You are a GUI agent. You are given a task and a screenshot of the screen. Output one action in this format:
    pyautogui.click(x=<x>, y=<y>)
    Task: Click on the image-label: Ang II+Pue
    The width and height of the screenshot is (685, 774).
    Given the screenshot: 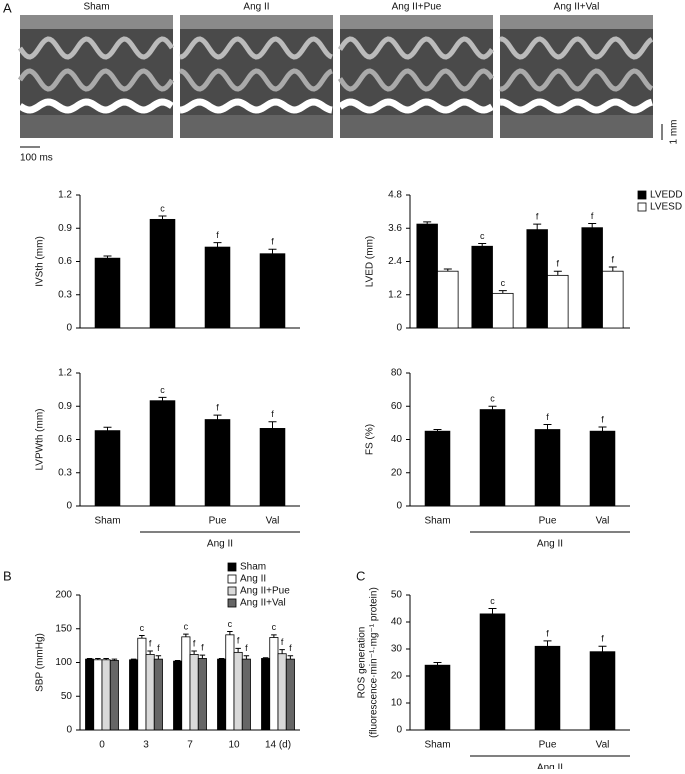 What is the action you would take?
    pyautogui.click(x=417, y=7)
    